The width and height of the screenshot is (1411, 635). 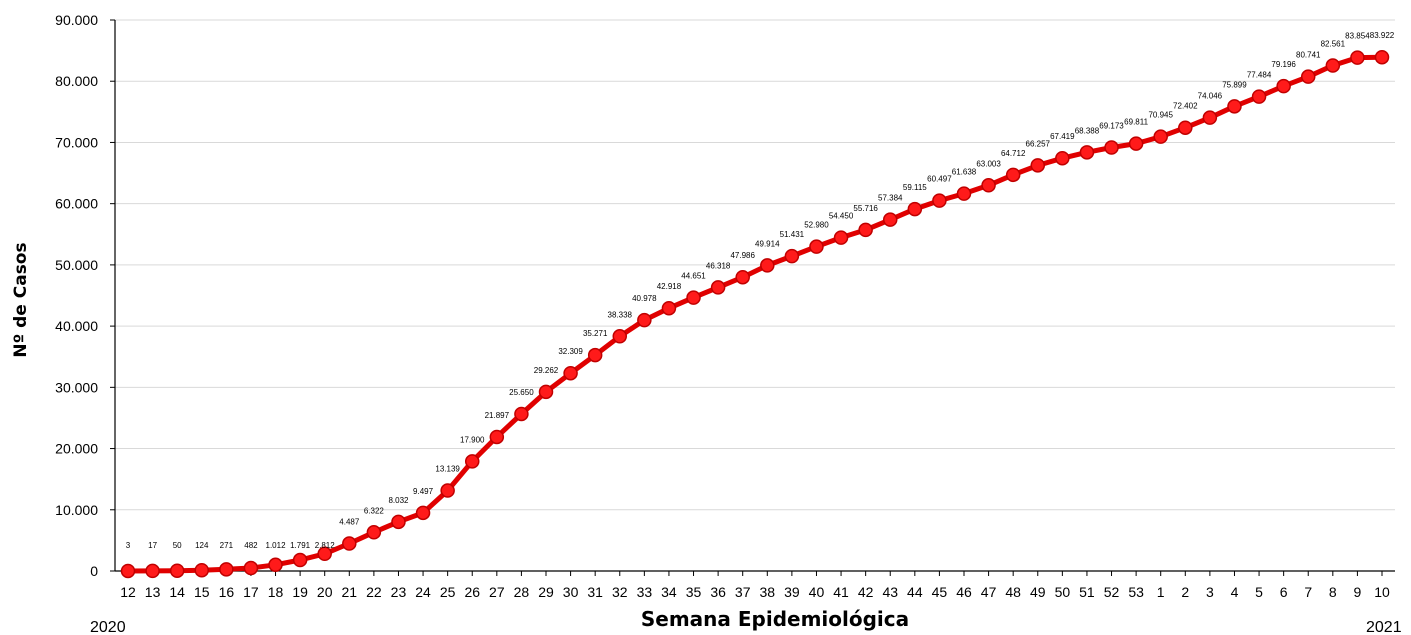 What do you see at coordinates (1210, 592) in the screenshot?
I see `x-tick-label: 3` at bounding box center [1210, 592].